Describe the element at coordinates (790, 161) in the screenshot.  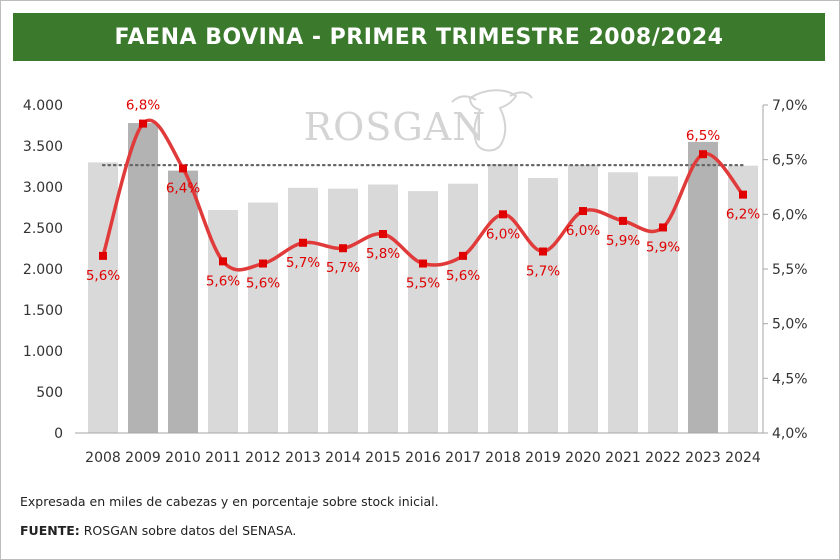
I see `y-right-tick-label: 6,5%` at that location.